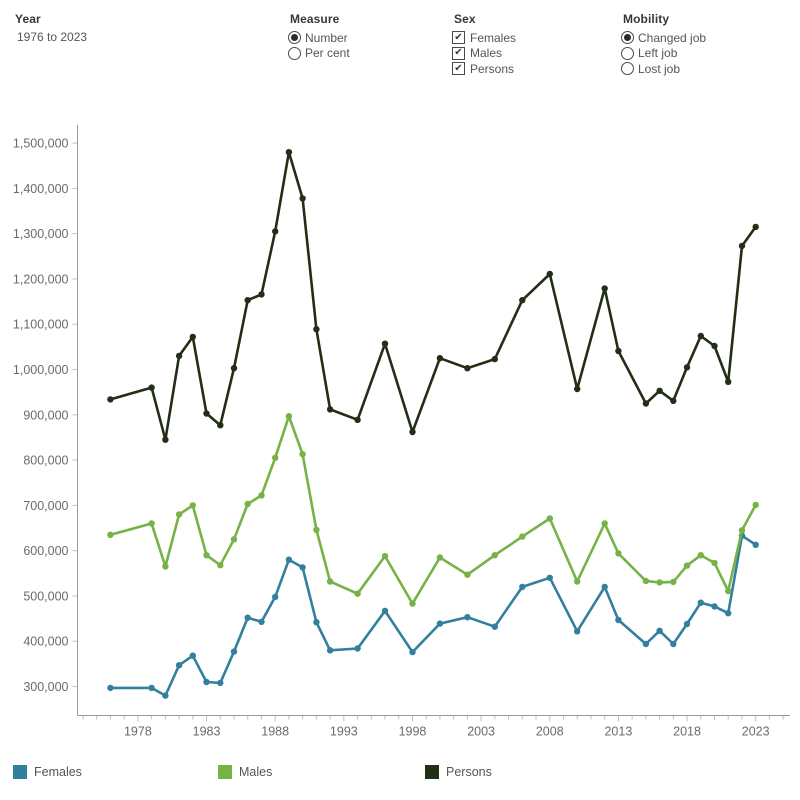  What do you see at coordinates (484, 69) in the screenshot?
I see `checkbox-option-persons: Persons` at bounding box center [484, 69].